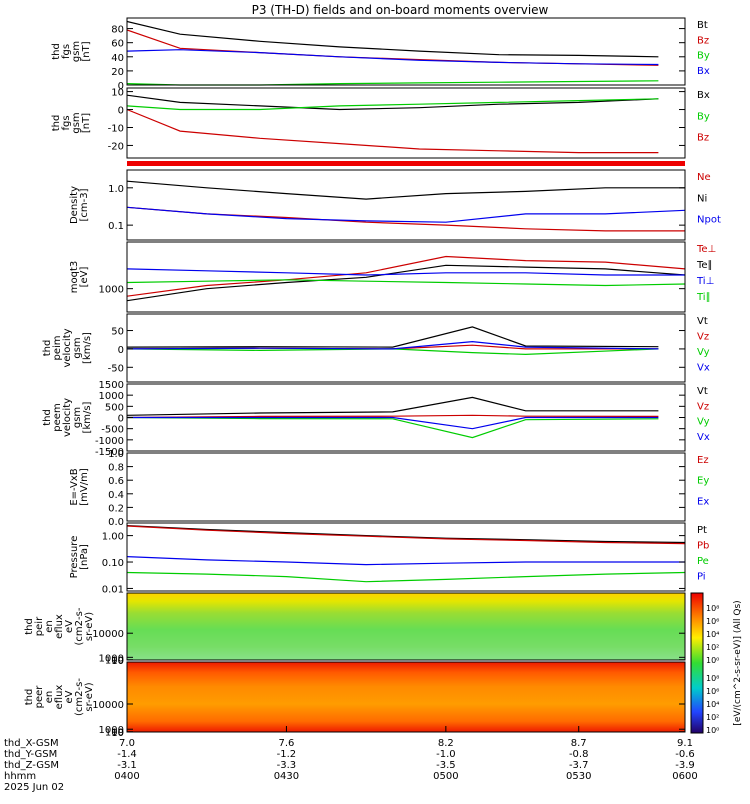  Describe the element at coordinates (74, 486) in the screenshot. I see `ylabel-efield-0: E=-VxB` at that location.